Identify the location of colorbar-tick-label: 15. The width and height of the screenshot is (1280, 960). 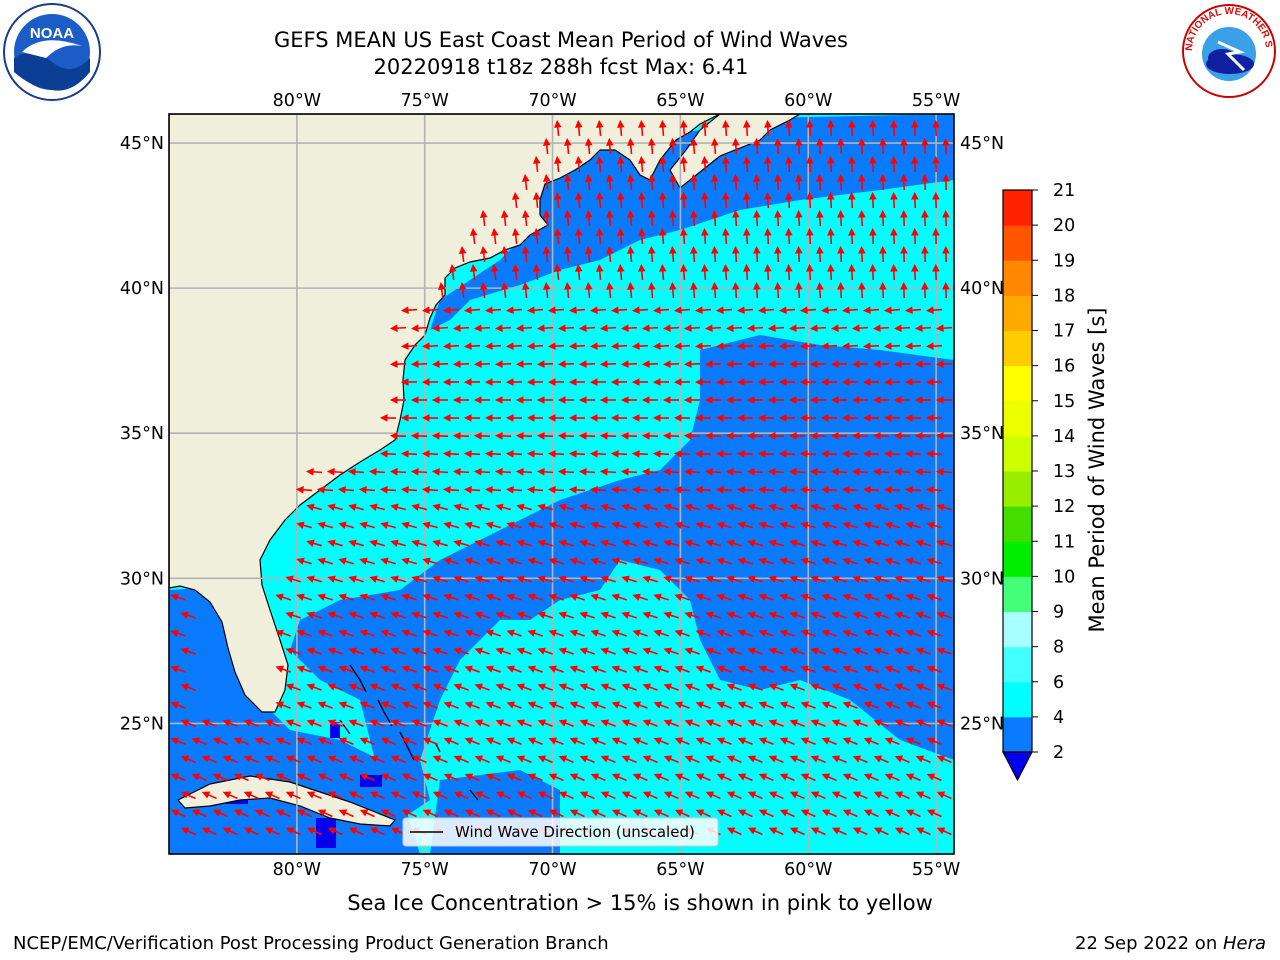
(1064, 402).